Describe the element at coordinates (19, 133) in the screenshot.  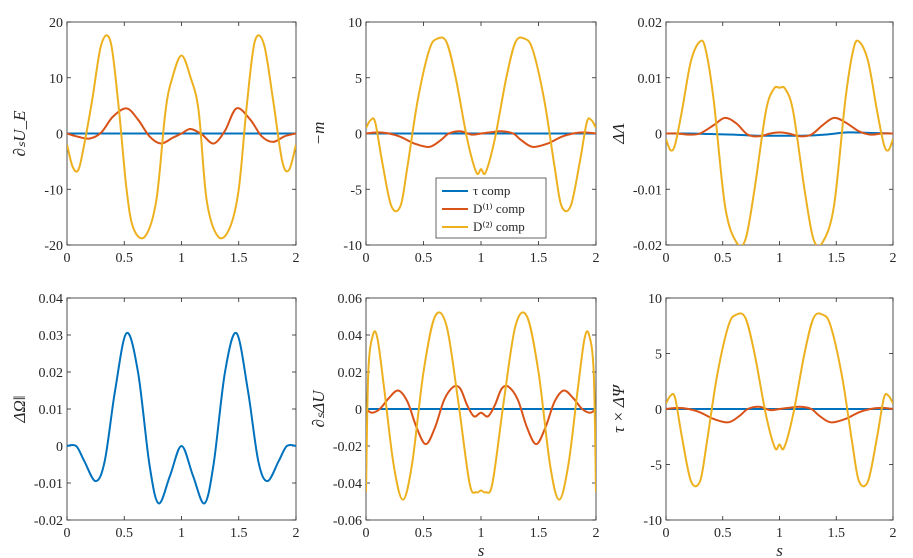
I see `y-axis-label: ∂ₛU_E` at that location.